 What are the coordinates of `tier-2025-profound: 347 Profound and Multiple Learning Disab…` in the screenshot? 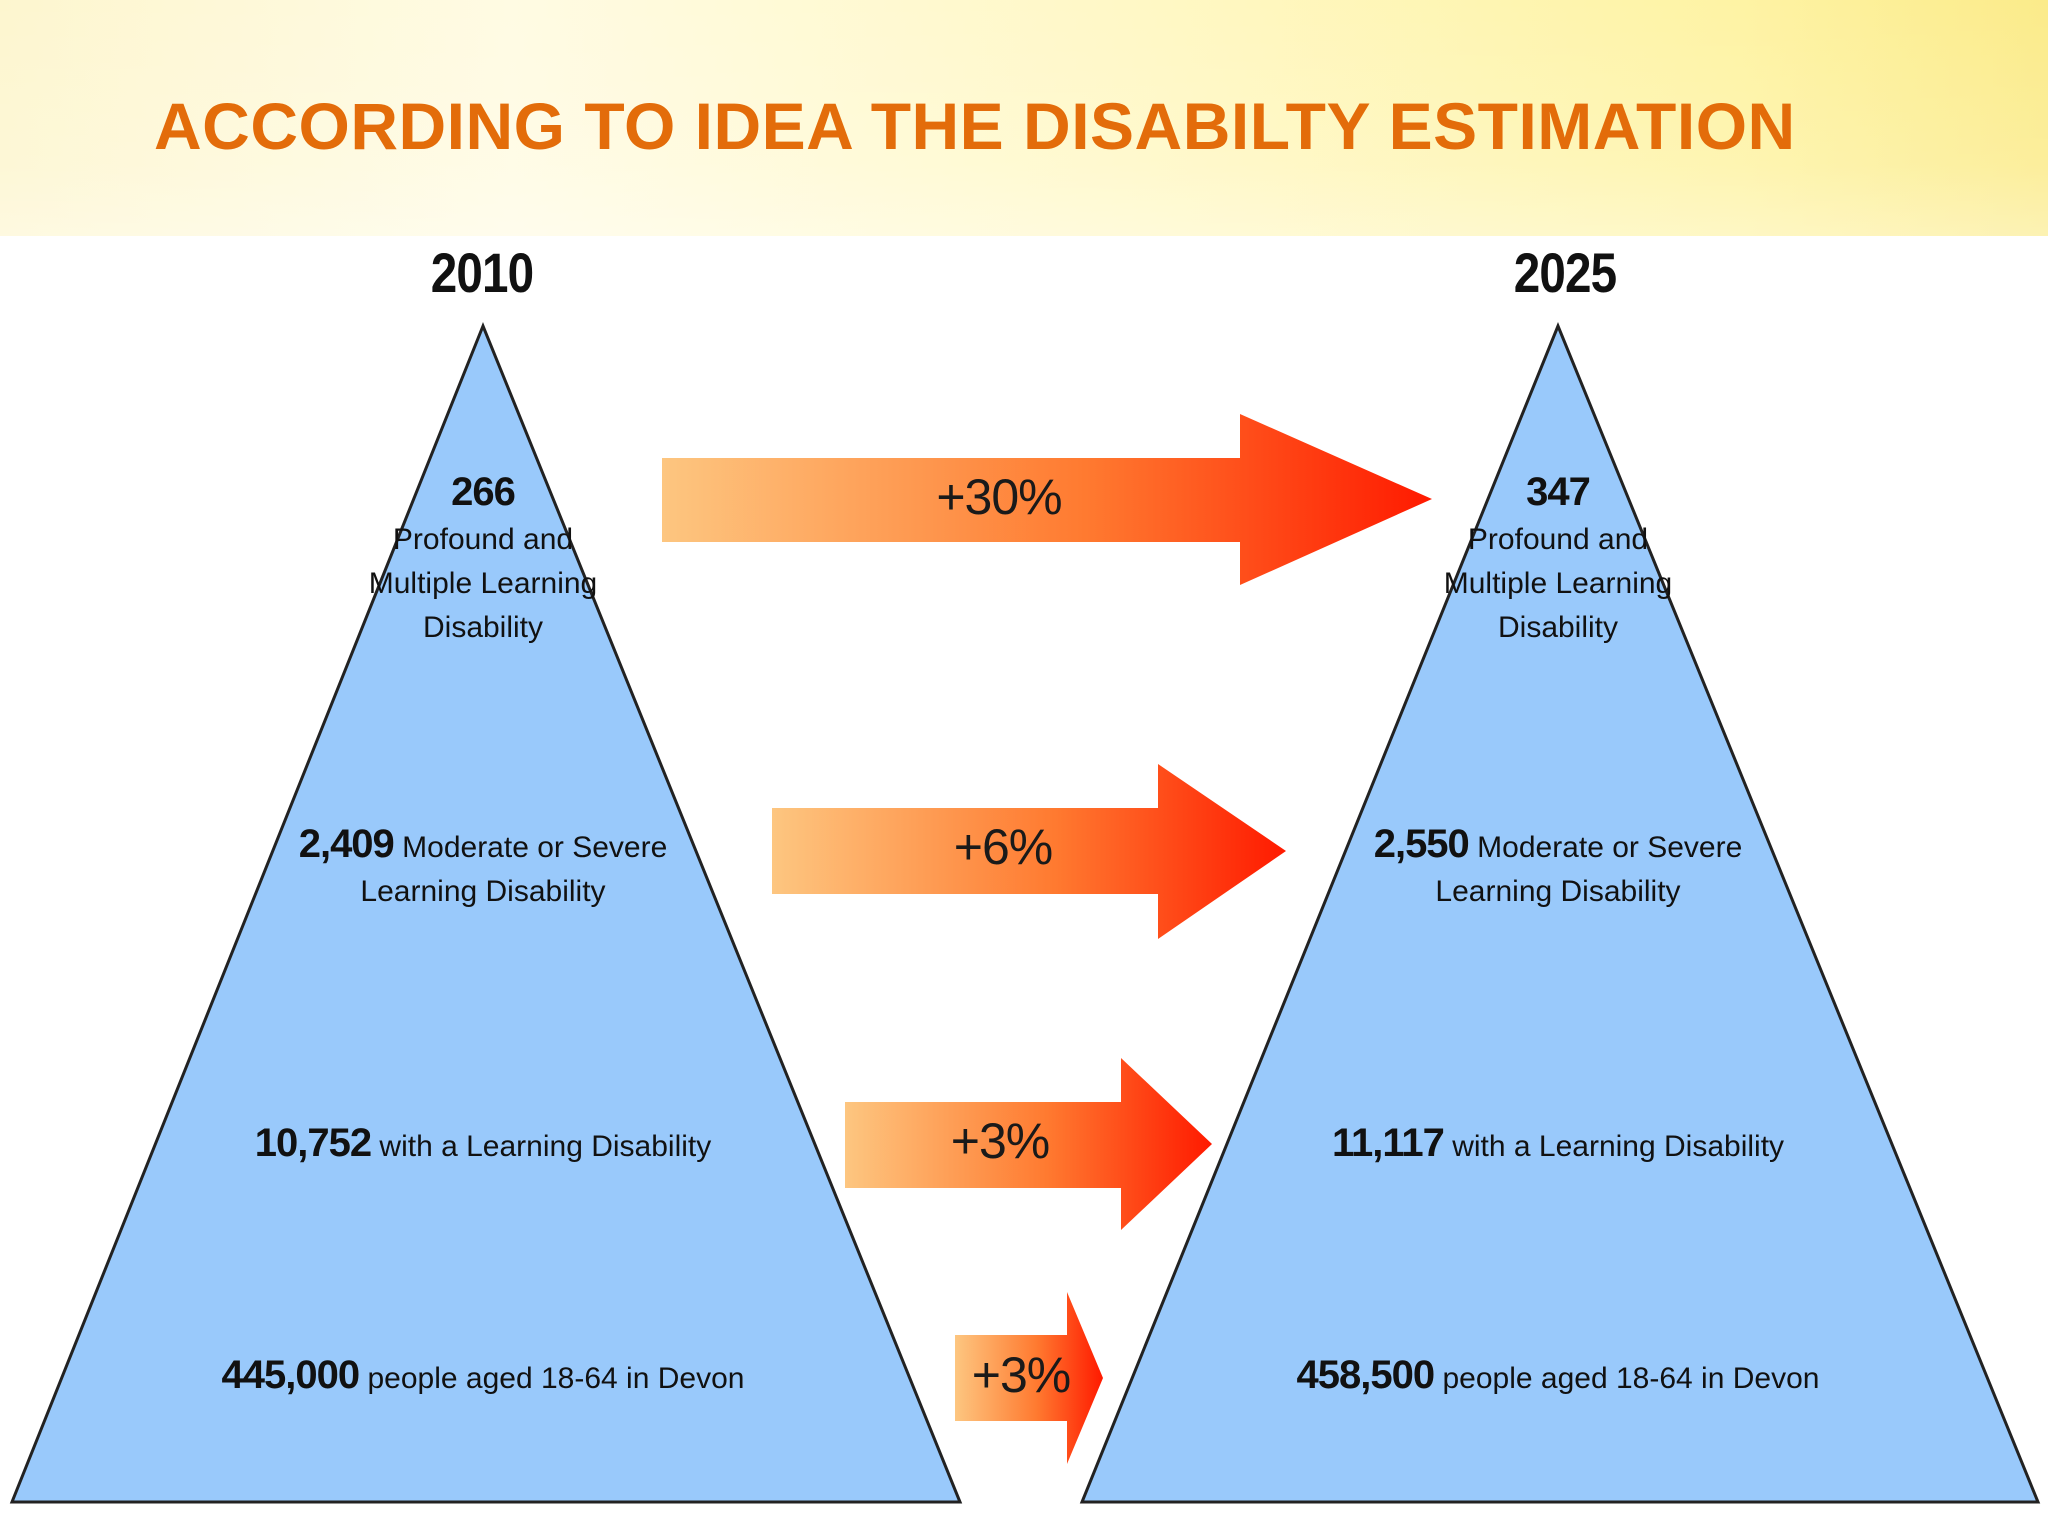 It's located at (1558, 558).